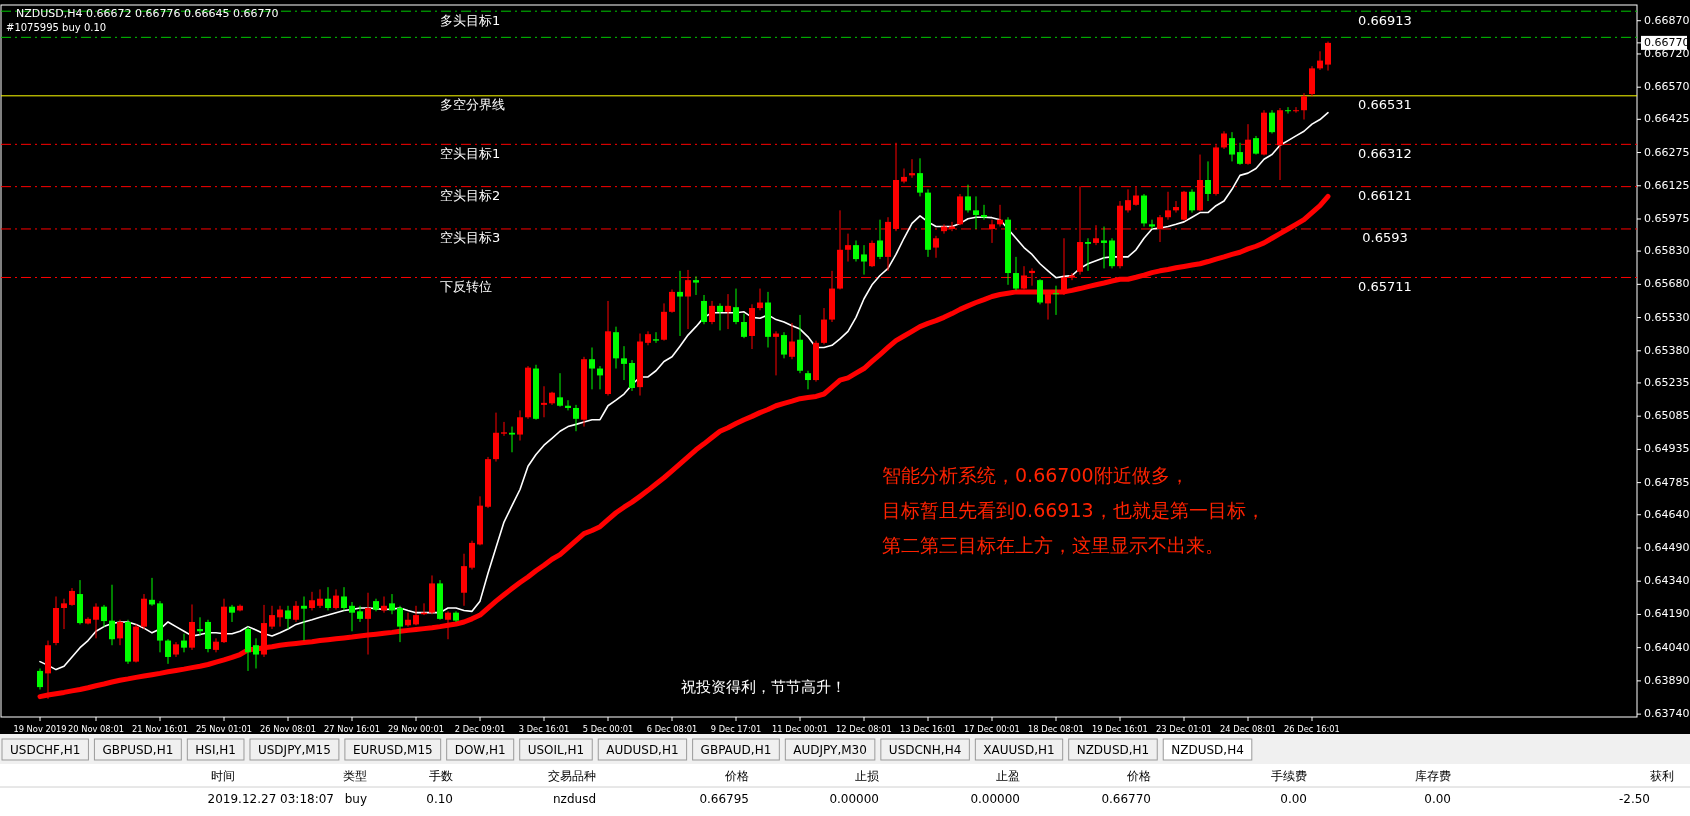  I want to click on annotation: 0.66913, so click(1385, 20).